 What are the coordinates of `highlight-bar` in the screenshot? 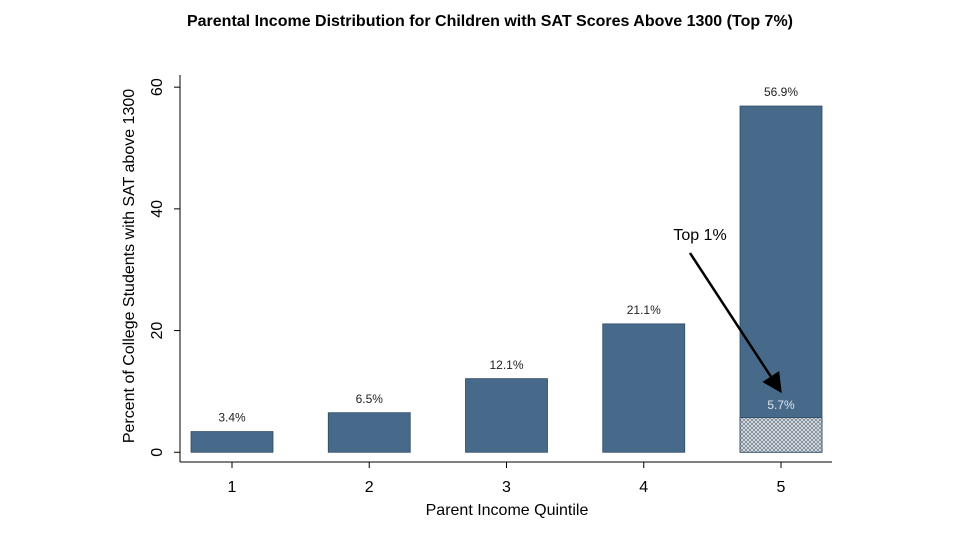 It's located at (781, 435).